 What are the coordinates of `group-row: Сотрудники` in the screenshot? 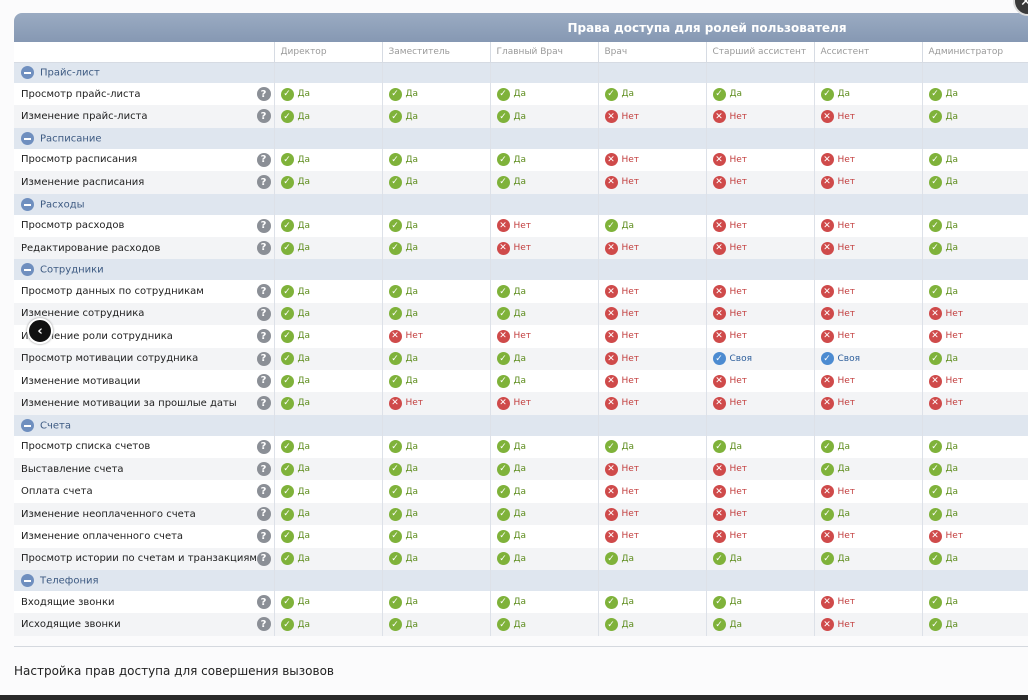 It's located at (521, 270).